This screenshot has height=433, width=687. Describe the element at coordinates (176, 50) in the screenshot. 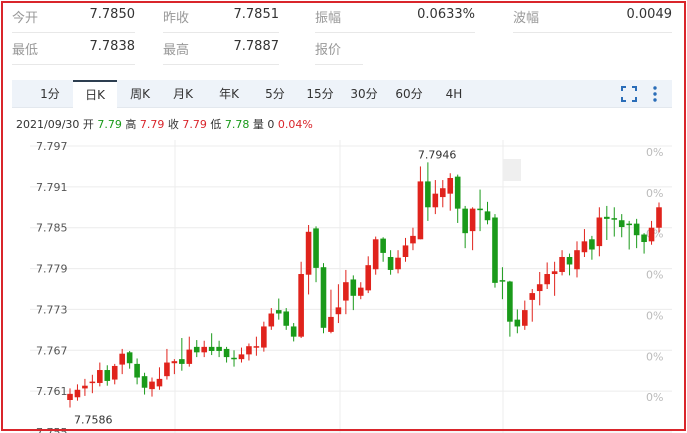

I see `stat-label: 最高` at that location.